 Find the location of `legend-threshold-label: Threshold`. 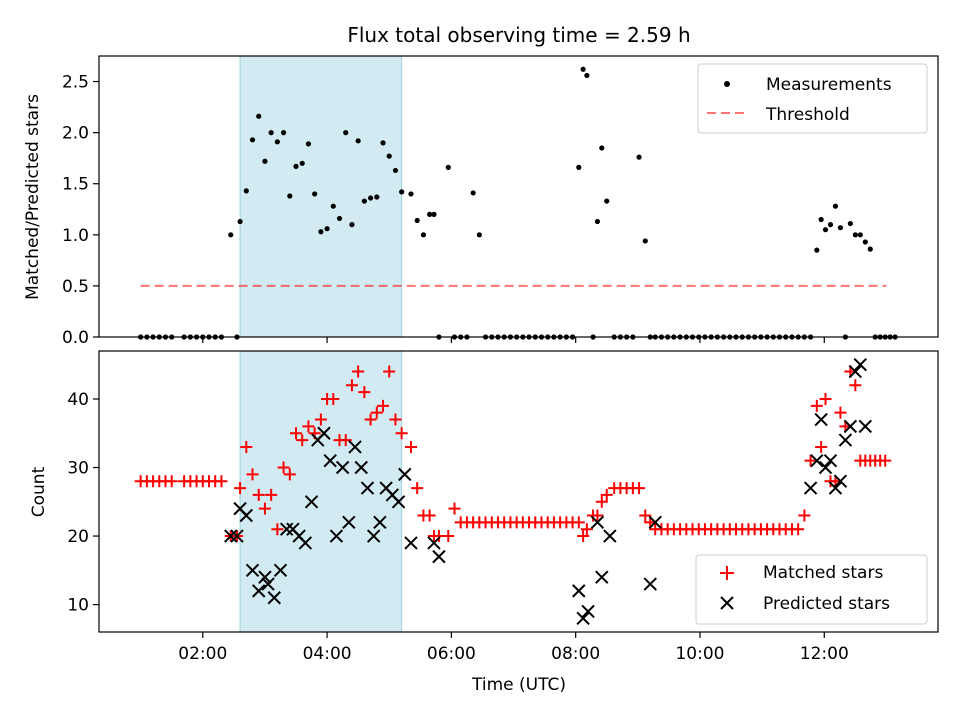

legend-threshold-label: Threshold is located at coordinates (807, 115).